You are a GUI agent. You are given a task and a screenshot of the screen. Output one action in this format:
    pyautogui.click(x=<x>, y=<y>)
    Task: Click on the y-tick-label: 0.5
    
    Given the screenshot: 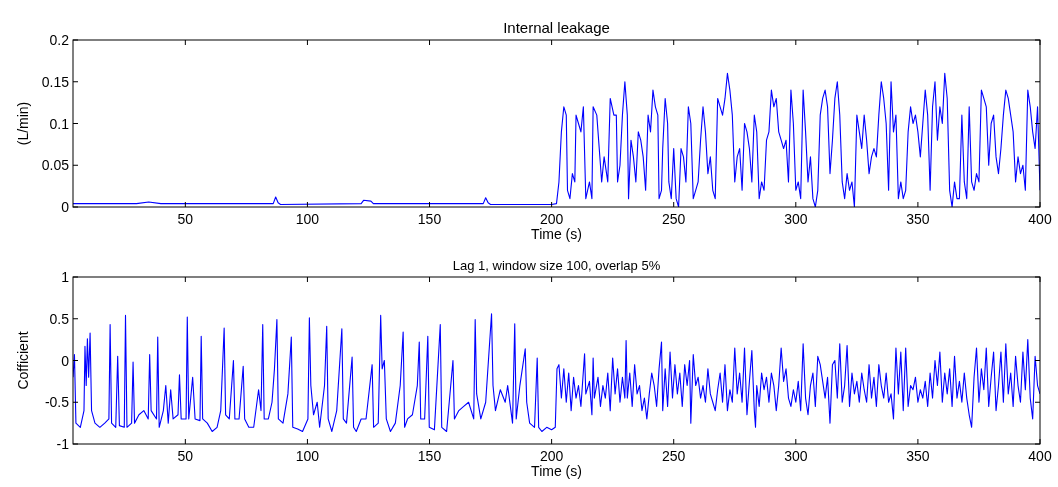 What is the action you would take?
    pyautogui.click(x=59, y=318)
    